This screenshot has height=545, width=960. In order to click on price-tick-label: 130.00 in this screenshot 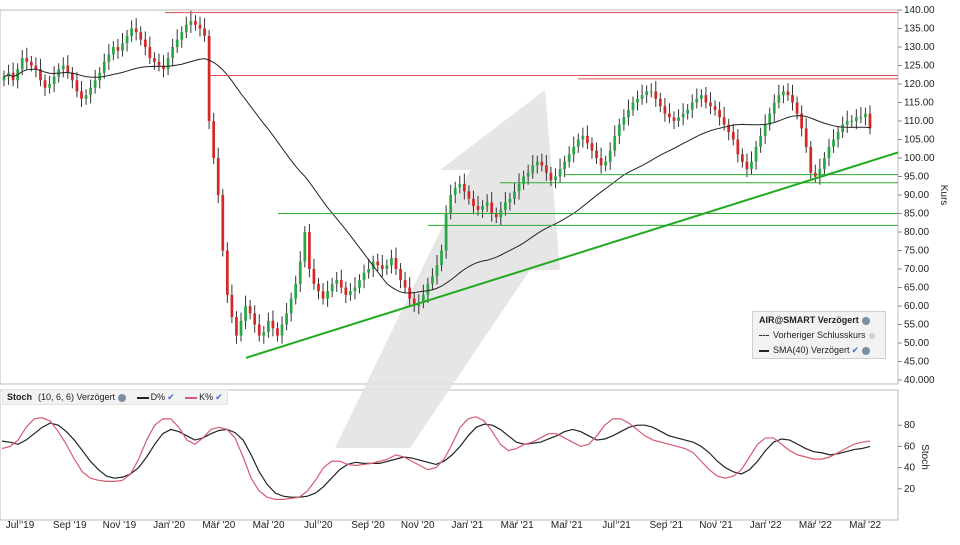, I will do `click(919, 47)`.